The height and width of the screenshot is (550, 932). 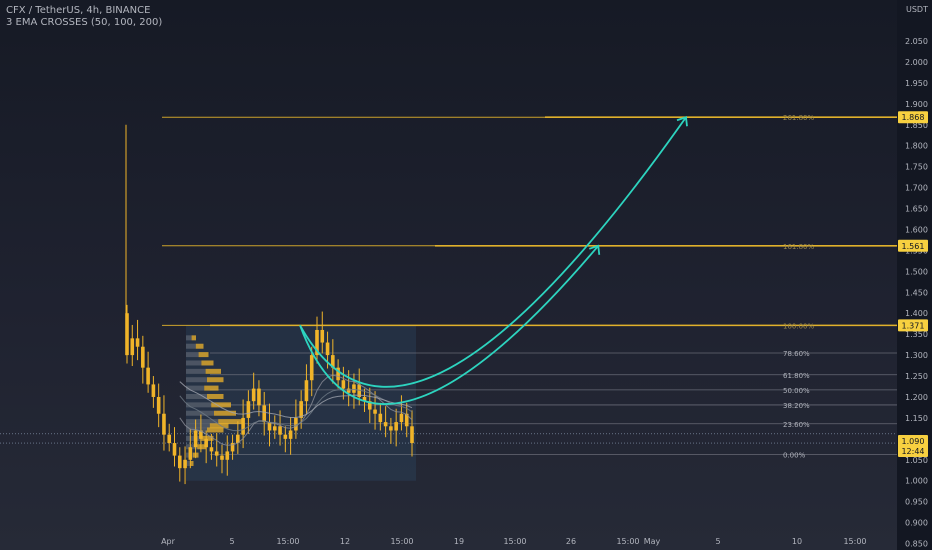 What do you see at coordinates (796, 354) in the screenshot?
I see `fib-level-label: 78.60%` at bounding box center [796, 354].